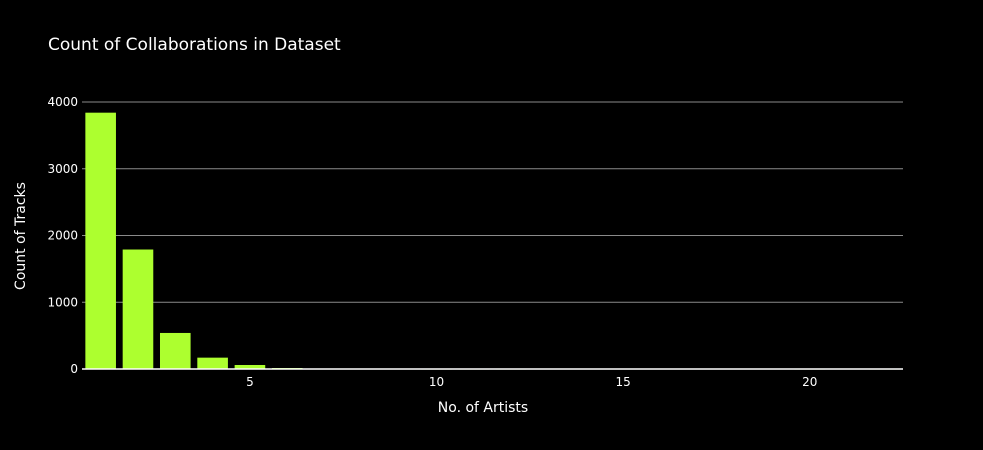 Image resolution: width=983 pixels, height=450 pixels. What do you see at coordinates (622, 382) in the screenshot?
I see `x-tick-label: 15` at bounding box center [622, 382].